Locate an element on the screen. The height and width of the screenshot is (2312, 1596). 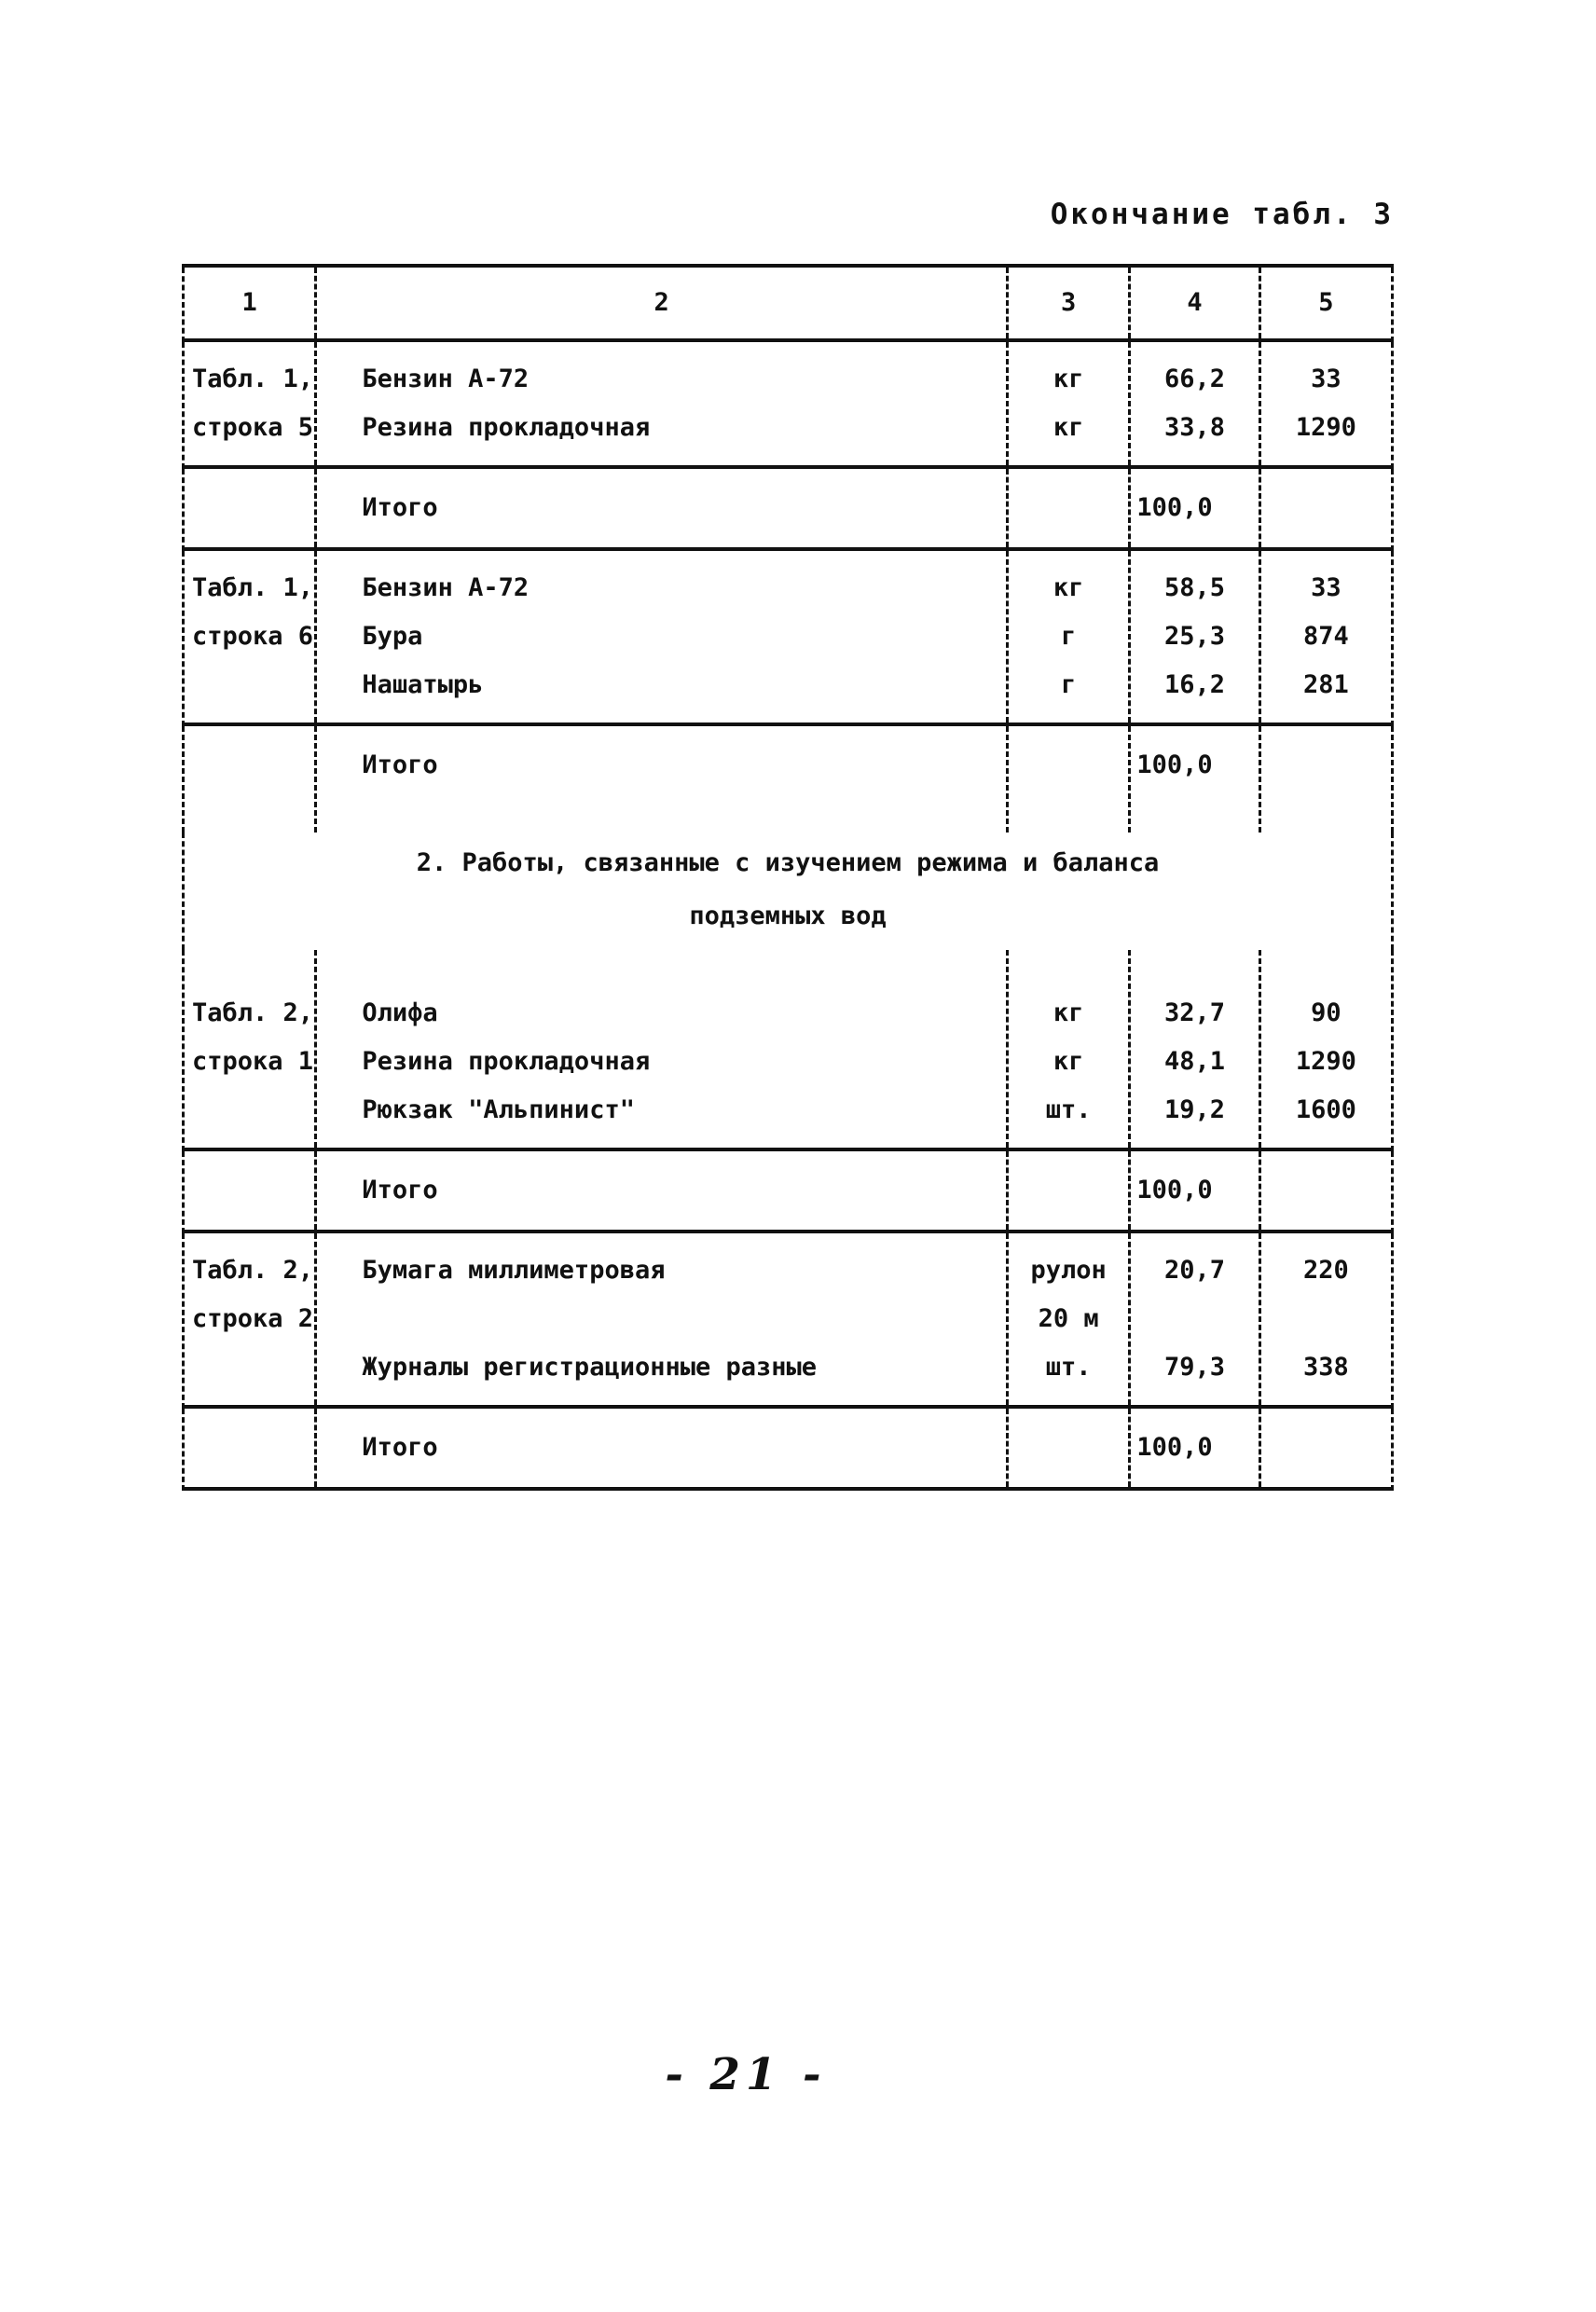
table-text-line: 4 is located at coordinates (1195, 302).